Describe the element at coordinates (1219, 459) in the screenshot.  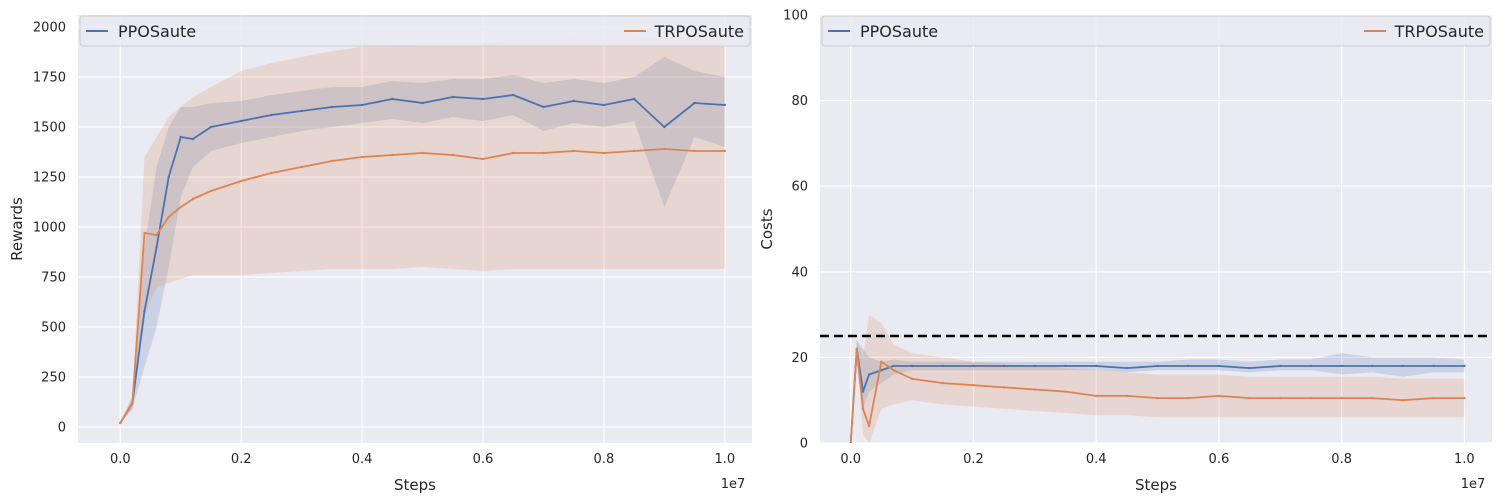
I see `x-tick-label: 0.6` at that location.